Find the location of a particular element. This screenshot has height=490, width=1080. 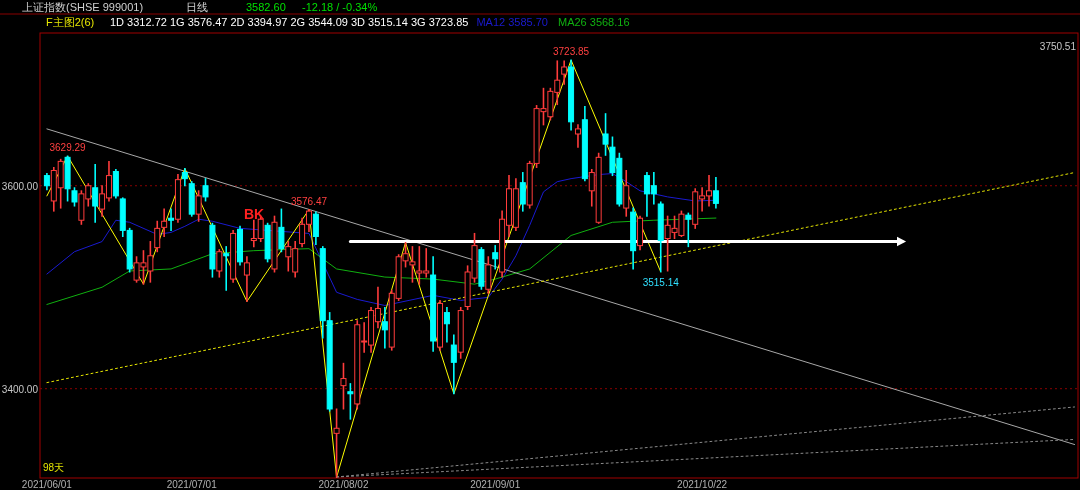

text: 日线 is located at coordinates (197, 7).